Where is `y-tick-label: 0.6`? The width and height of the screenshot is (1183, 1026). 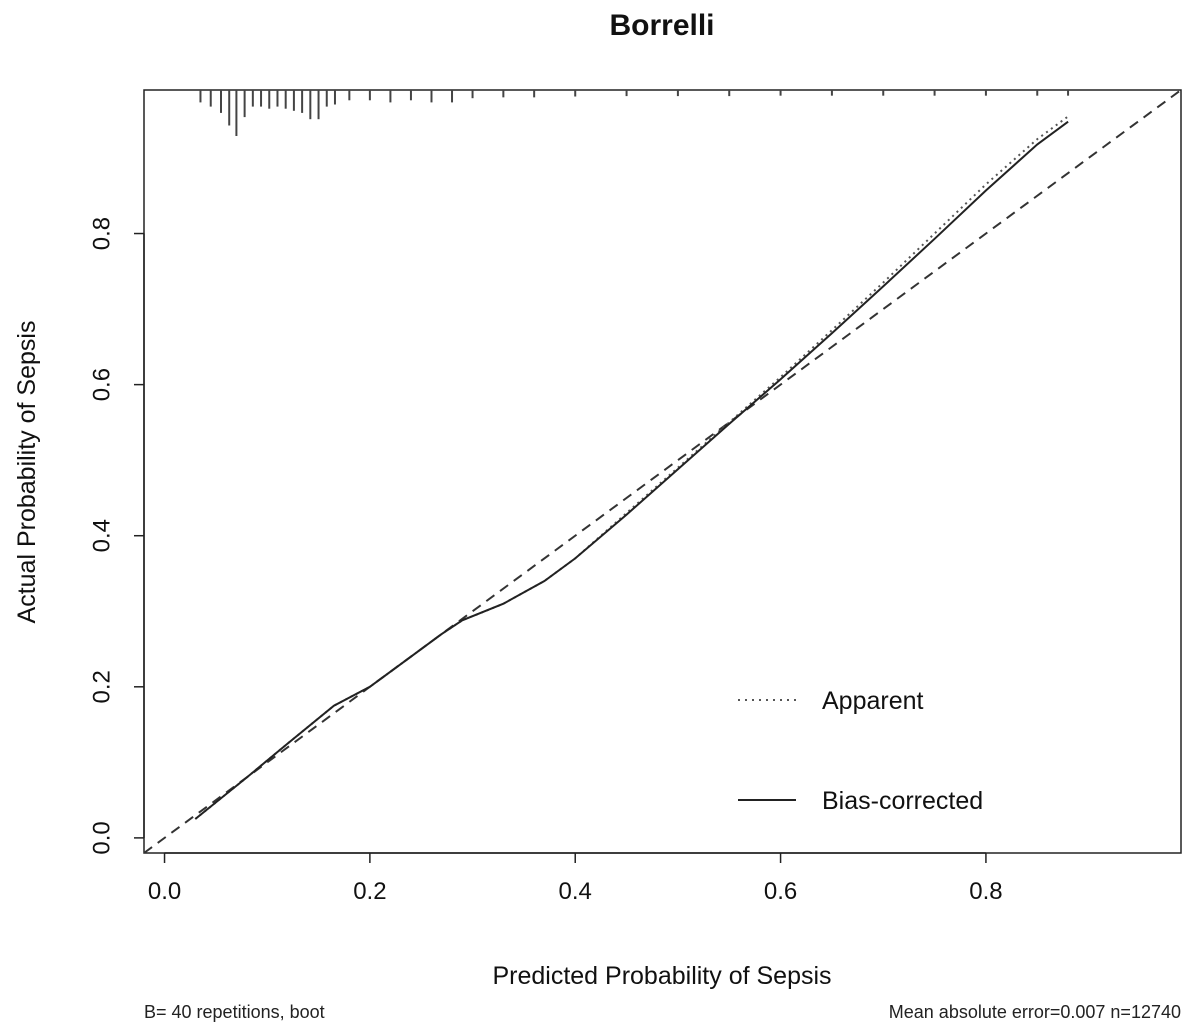 y-tick-label: 0.6 is located at coordinates (102, 384).